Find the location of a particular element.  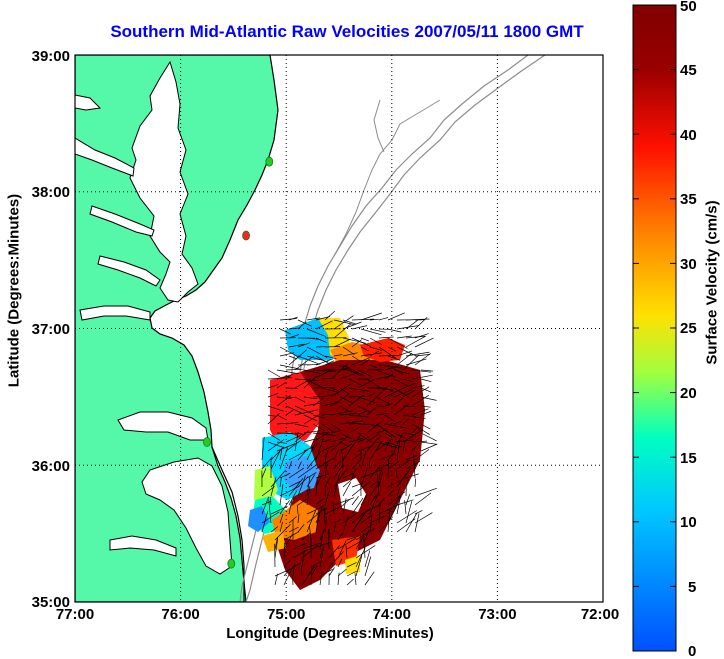

y-tick-label: 36:00 is located at coordinates (51, 466).